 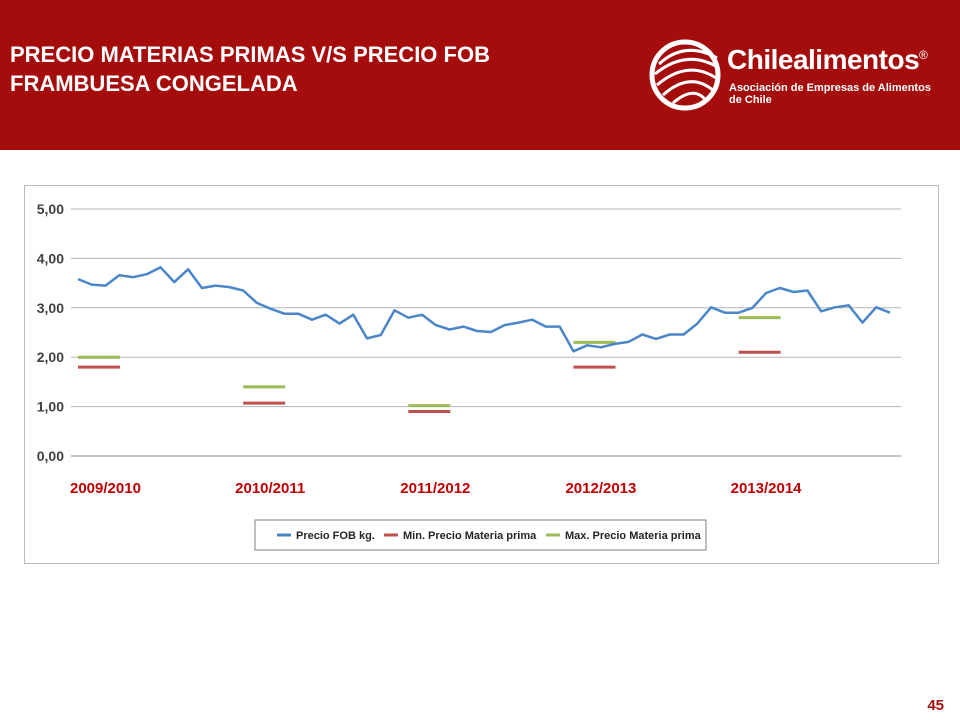 What do you see at coordinates (50, 209) in the screenshot?
I see `y-tick-label: 5,00` at bounding box center [50, 209].